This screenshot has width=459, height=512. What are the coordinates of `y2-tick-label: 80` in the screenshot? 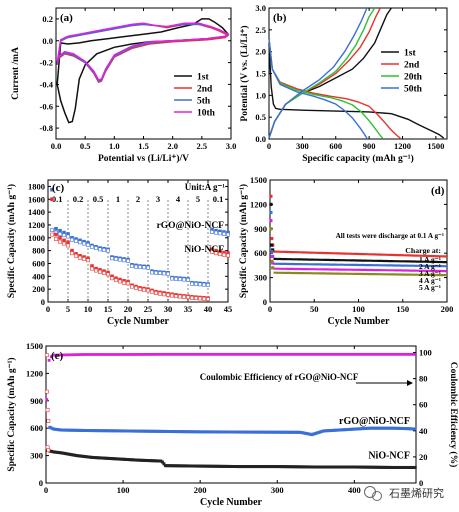 It's located at (423, 379).